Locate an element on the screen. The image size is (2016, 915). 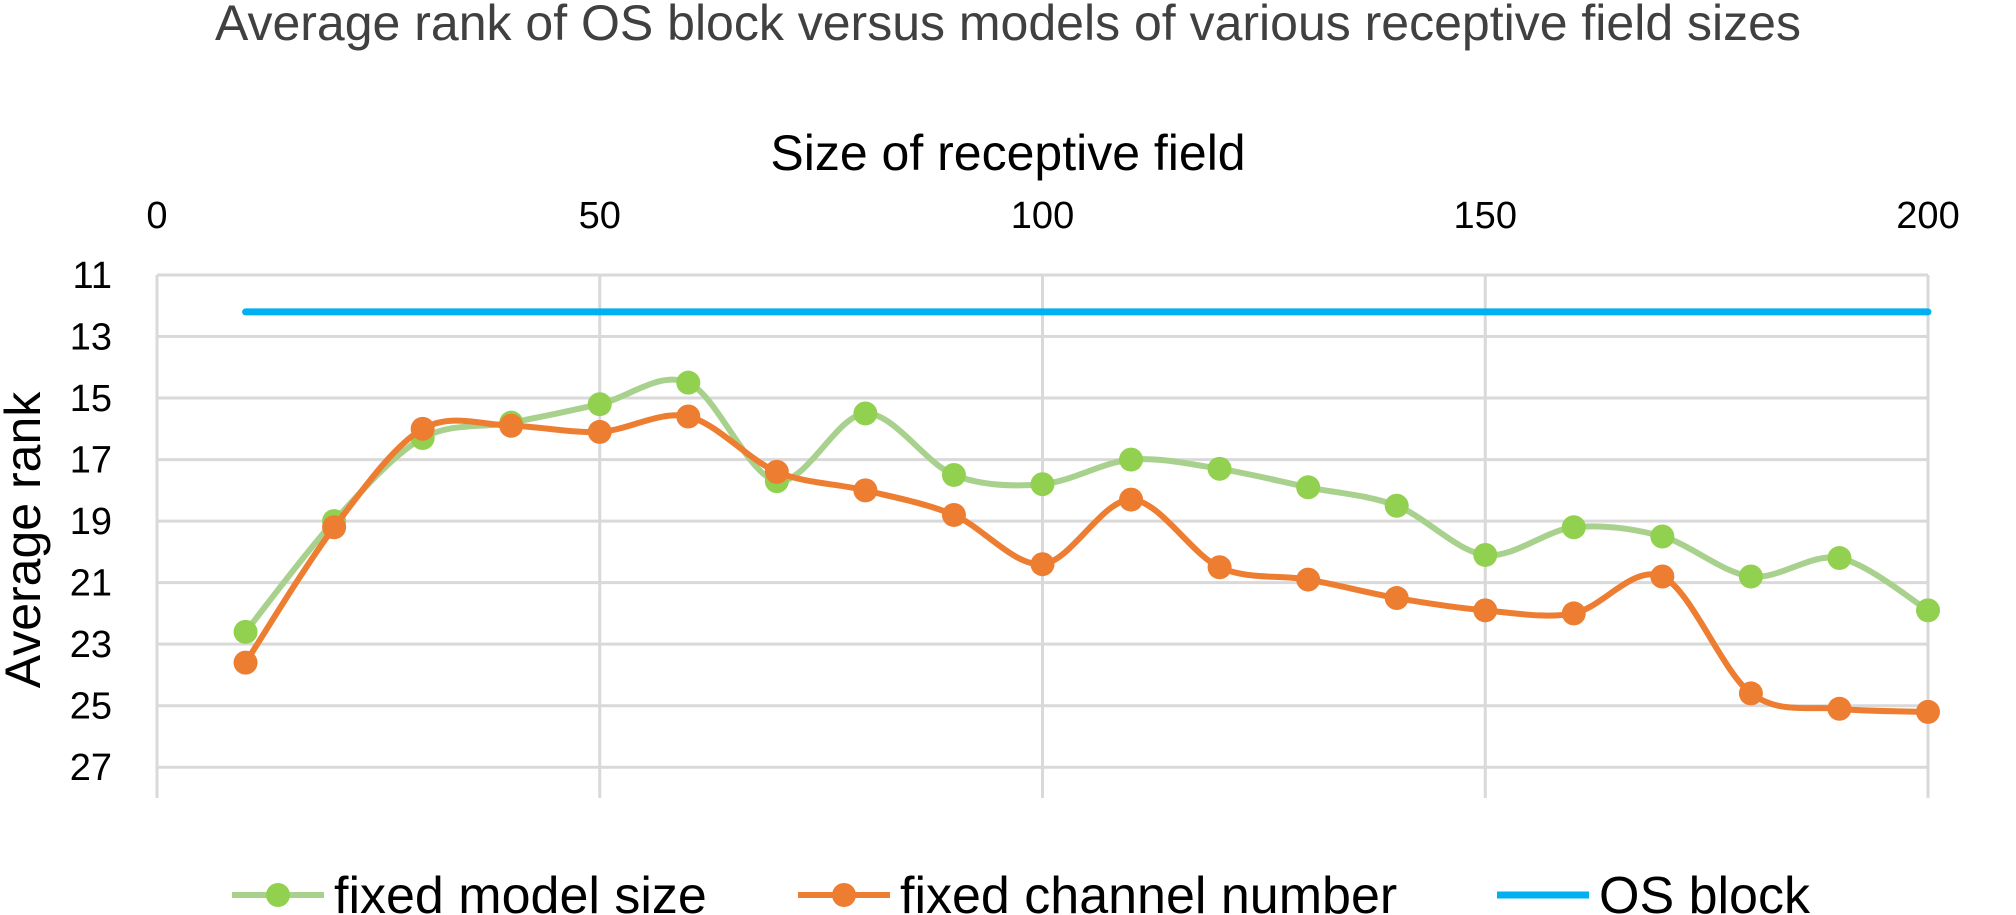
legend-marker-fixed-model-size is located at coordinates (278, 895).